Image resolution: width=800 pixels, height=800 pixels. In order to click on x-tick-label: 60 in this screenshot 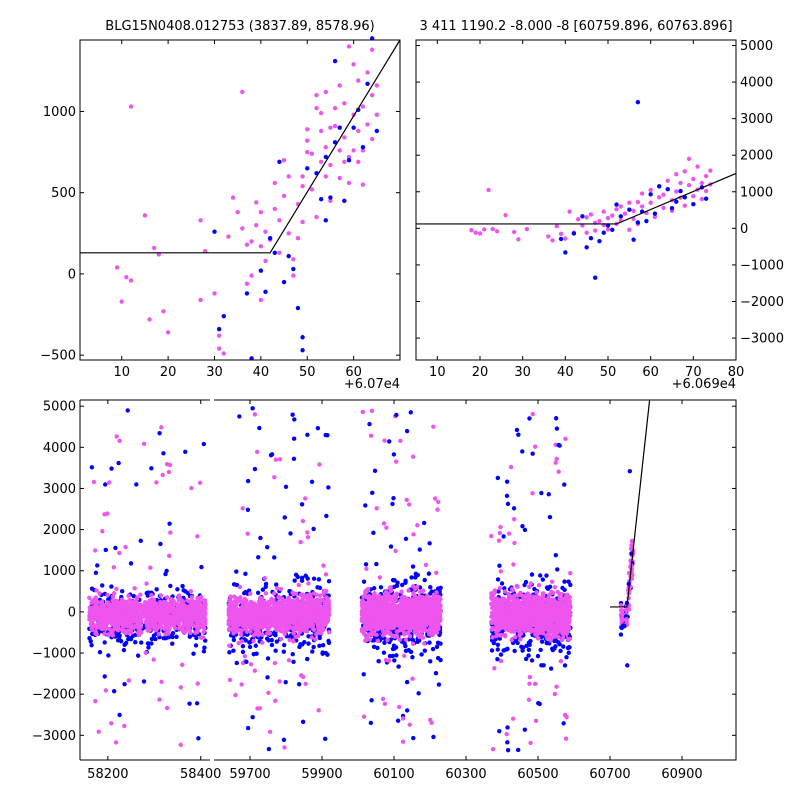, I will do `click(650, 372)`.